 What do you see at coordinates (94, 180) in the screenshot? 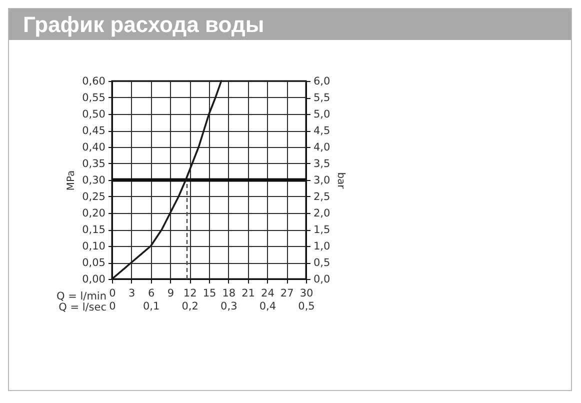
I see `y-tick-label: 0,30` at bounding box center [94, 180].